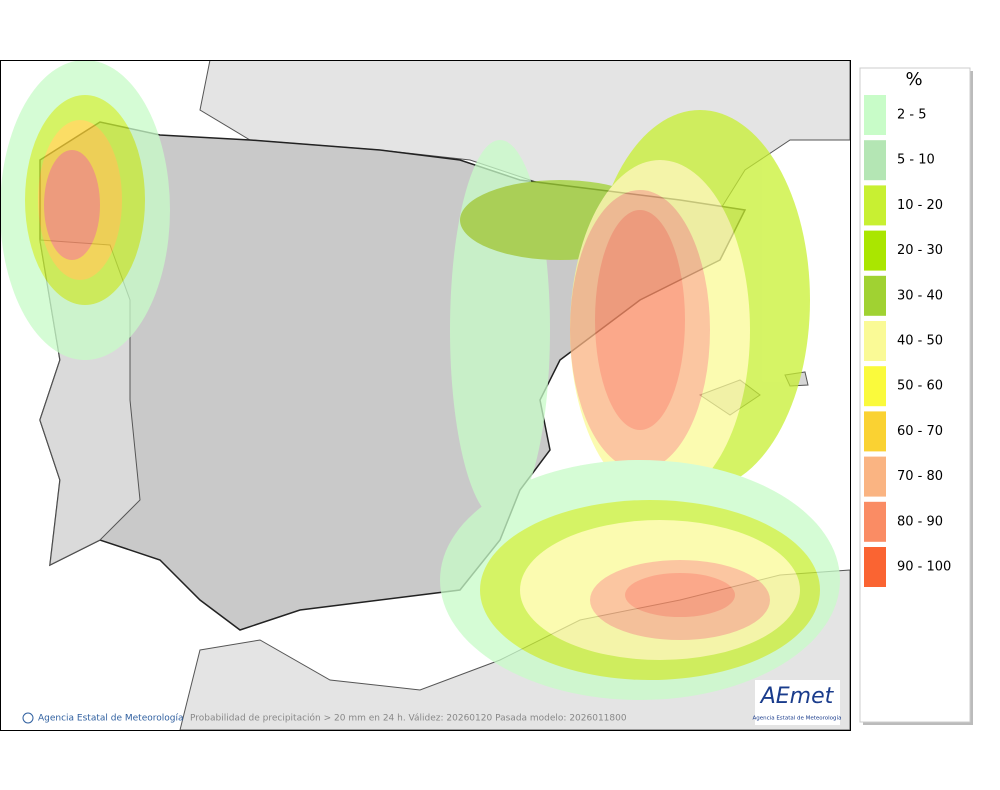 This screenshot has width=1000, height=790. What do you see at coordinates (913, 79) in the screenshot?
I see `legend-title: %` at bounding box center [913, 79].